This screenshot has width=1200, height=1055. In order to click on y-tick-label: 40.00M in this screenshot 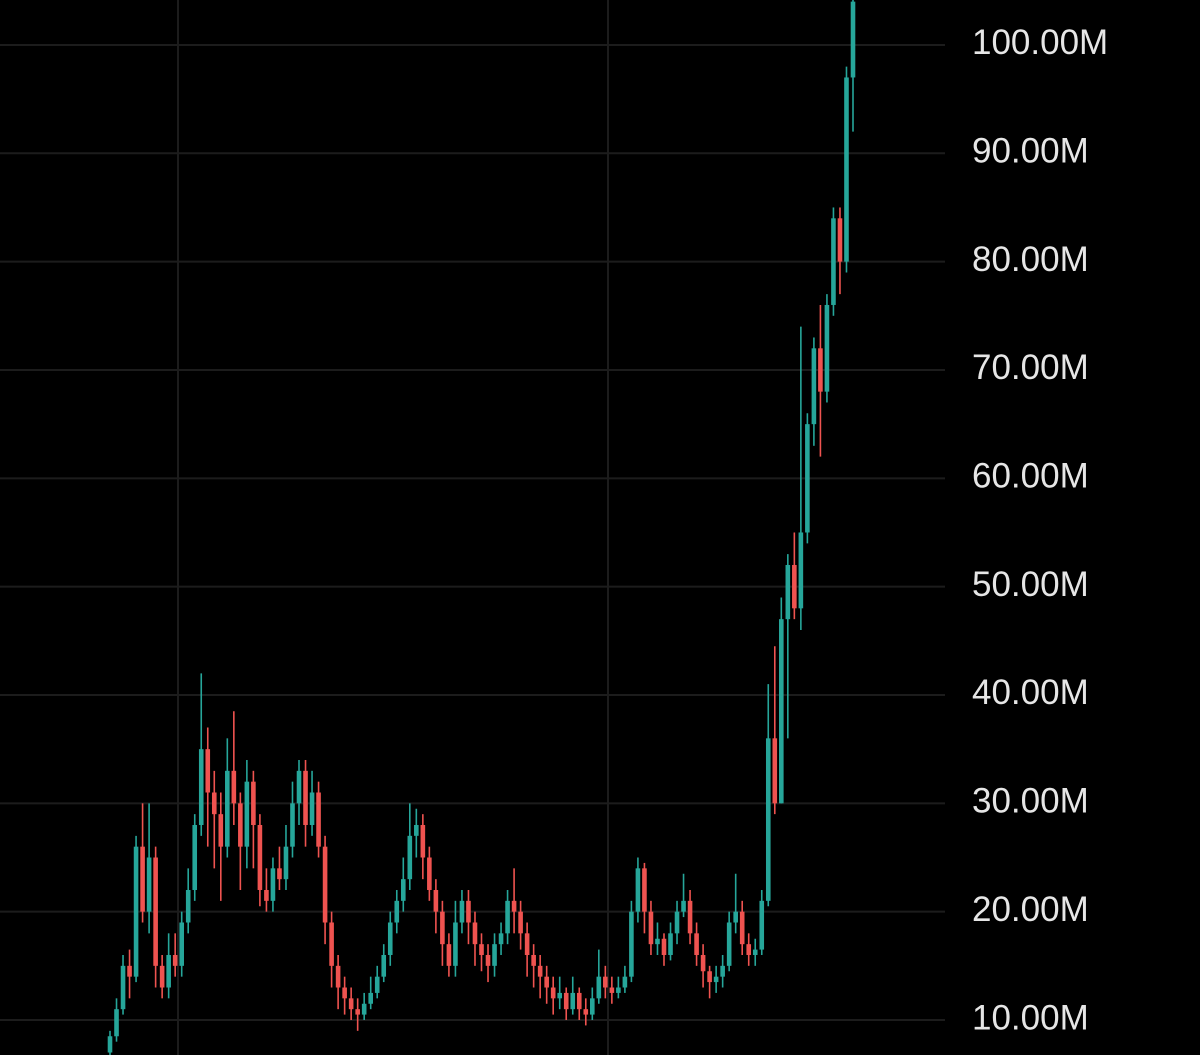, I will do `click(1030, 692)`.